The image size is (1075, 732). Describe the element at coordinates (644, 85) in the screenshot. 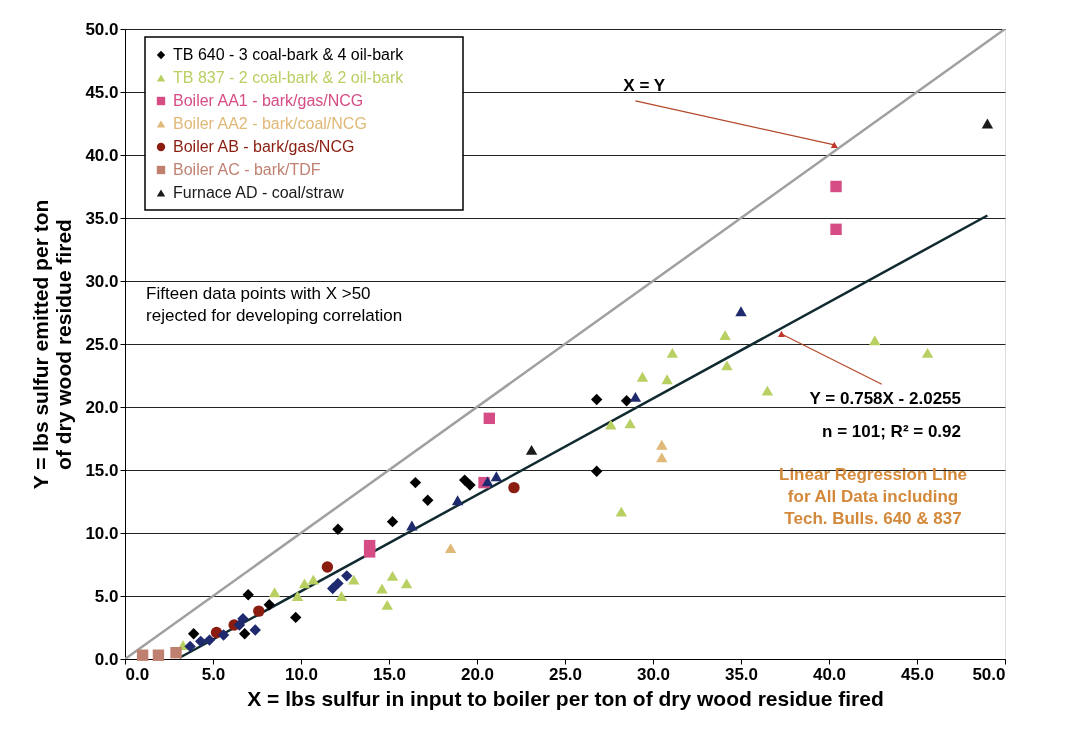

I see `annotation: X = Y` at that location.